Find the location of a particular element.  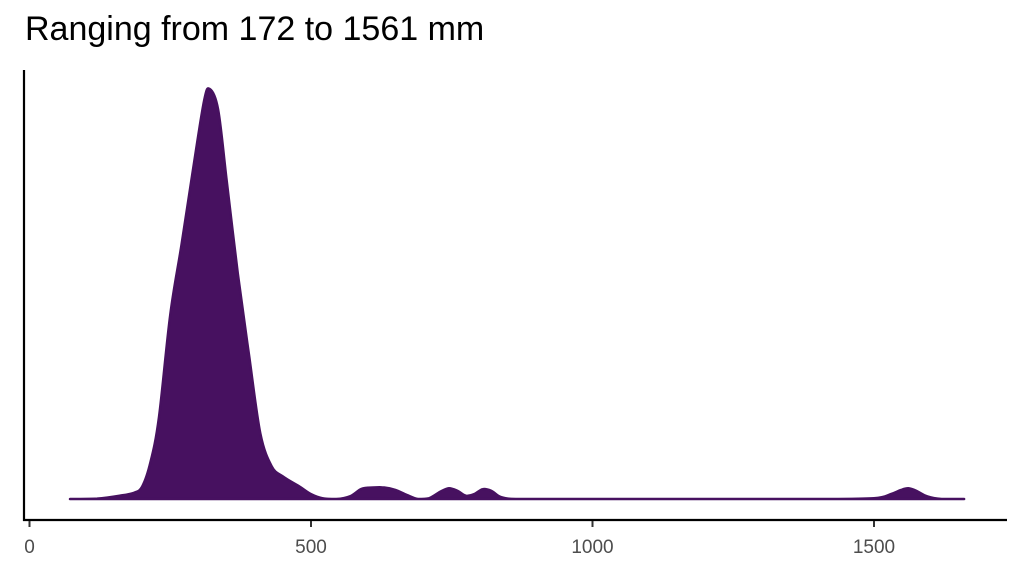

chart-title: Ranging from 172 to 1561 mm is located at coordinates (255, 29).